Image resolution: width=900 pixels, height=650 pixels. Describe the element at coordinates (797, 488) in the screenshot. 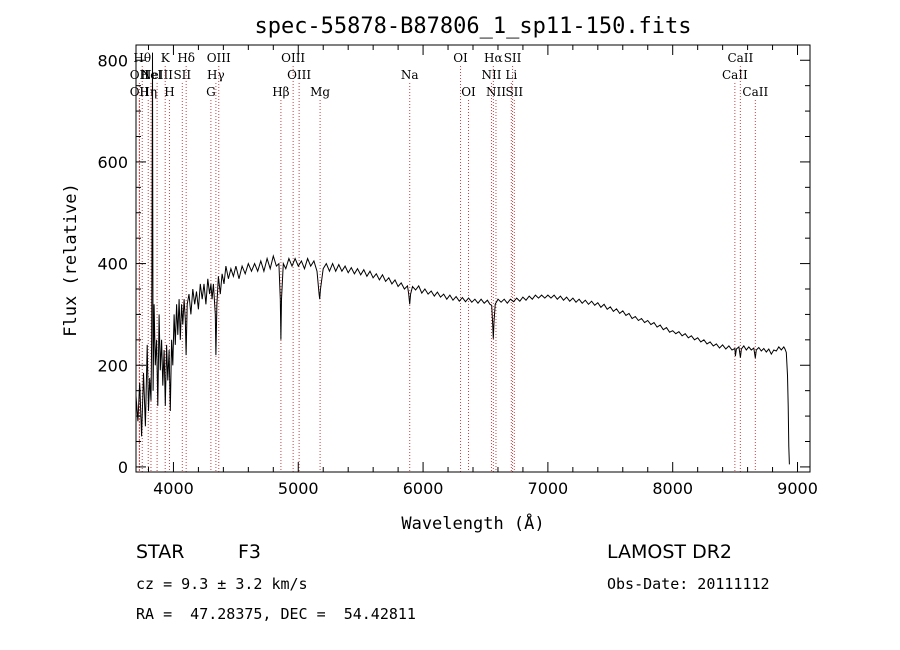

I see `x-tick-label: 9000` at that location.